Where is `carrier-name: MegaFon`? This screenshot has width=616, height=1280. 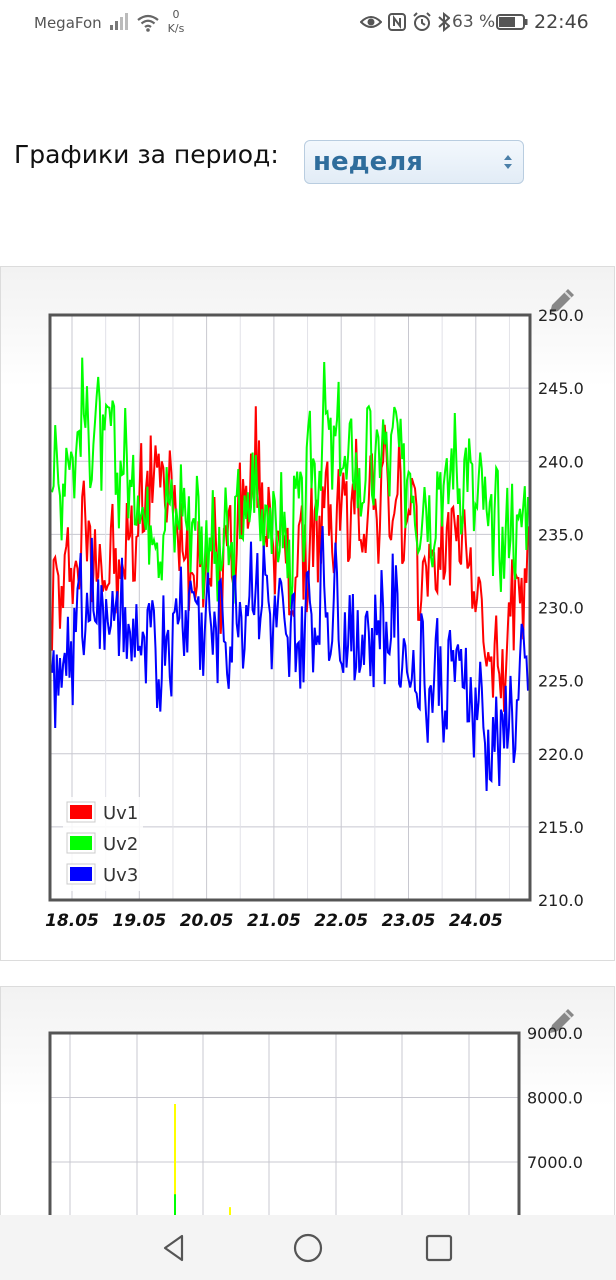
carrier-name: MegaFon is located at coordinates (68, 23).